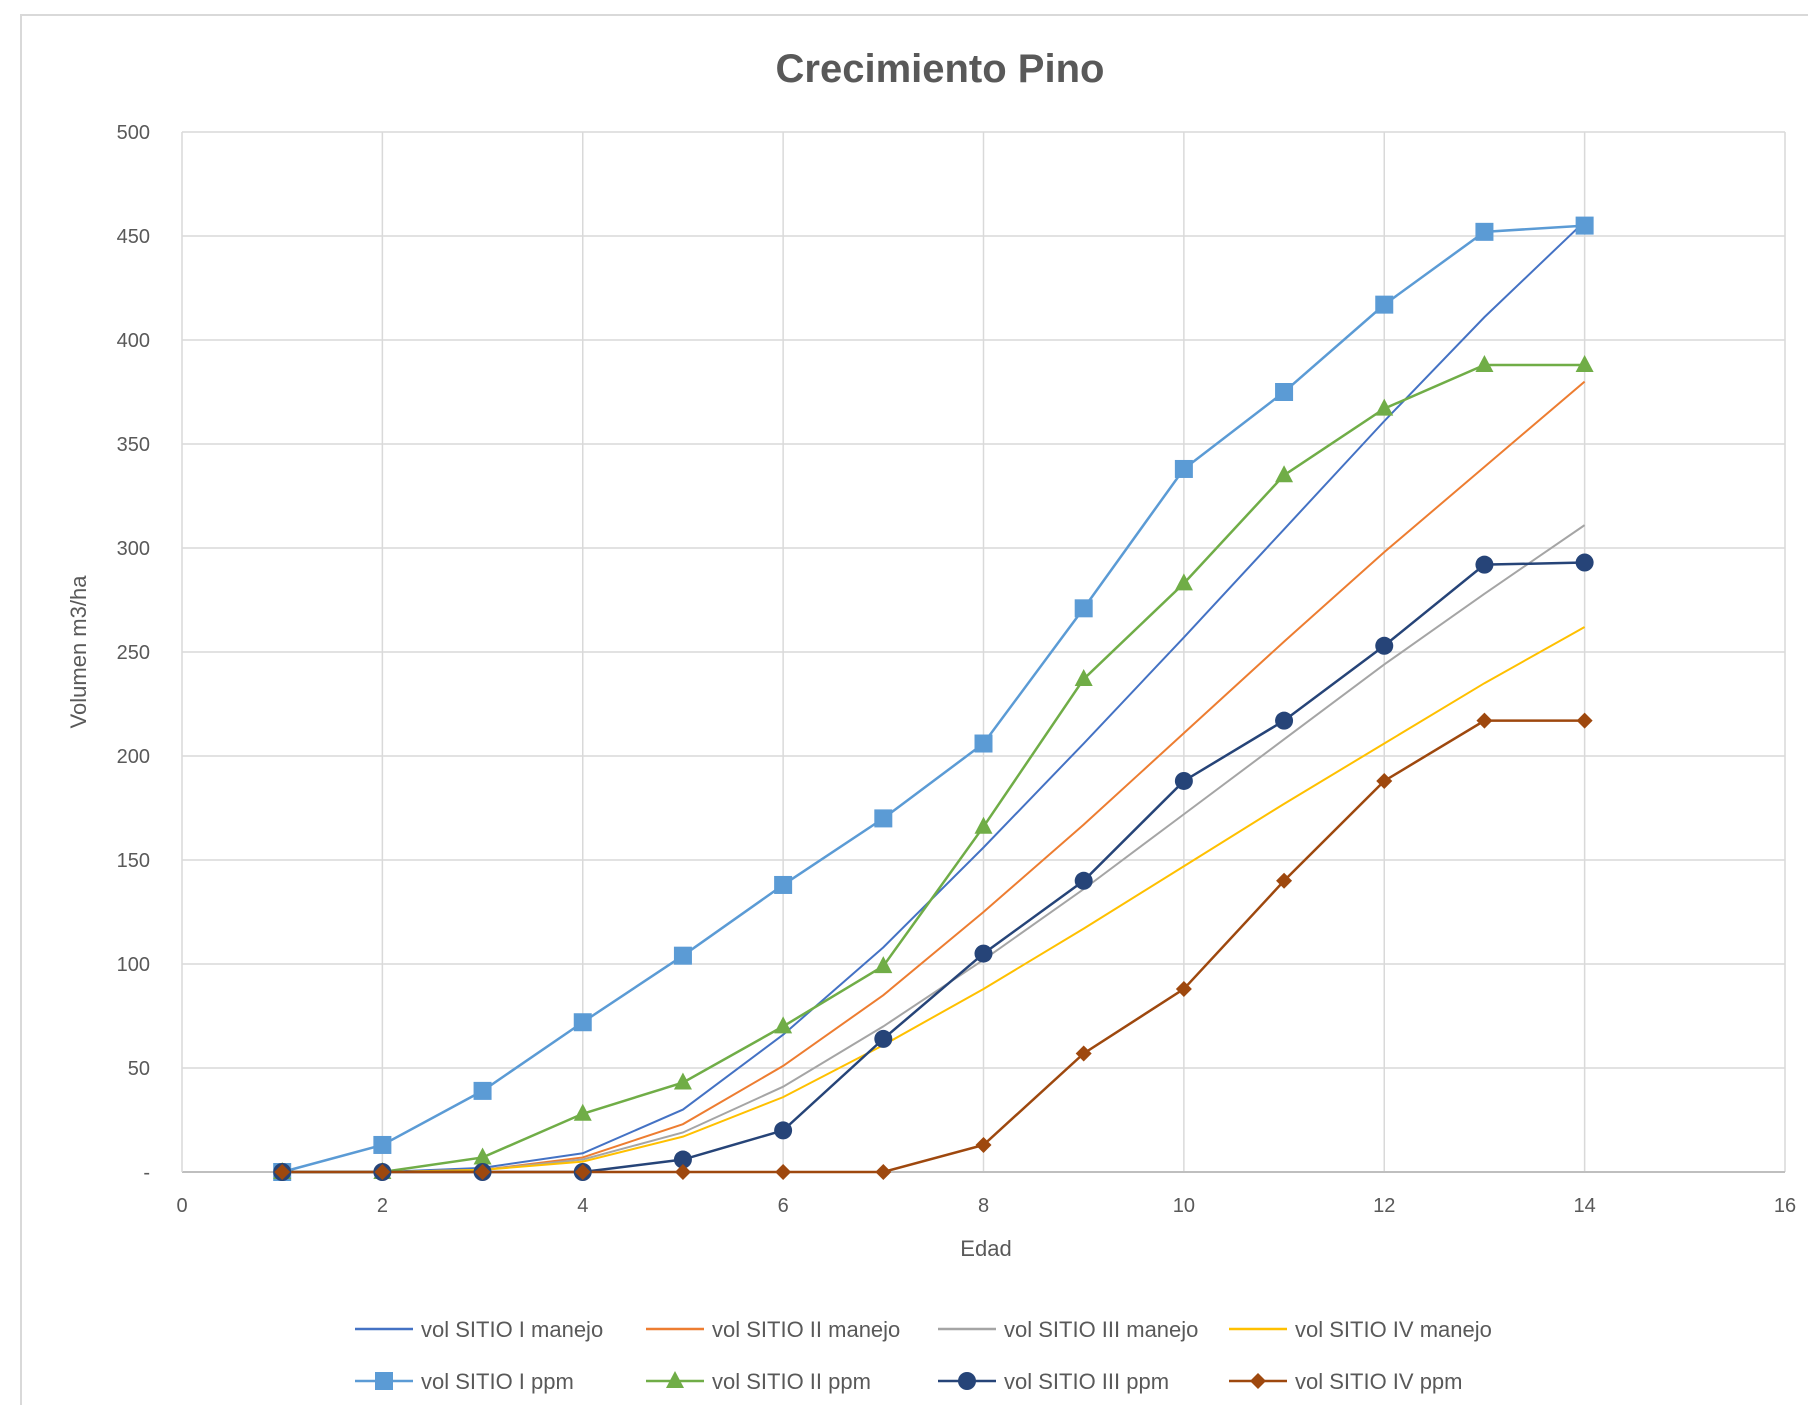 Image resolution: width=1808 pixels, height=1405 pixels. What do you see at coordinates (1785, 1206) in the screenshot?
I see `x-tick-label: 16` at bounding box center [1785, 1206].